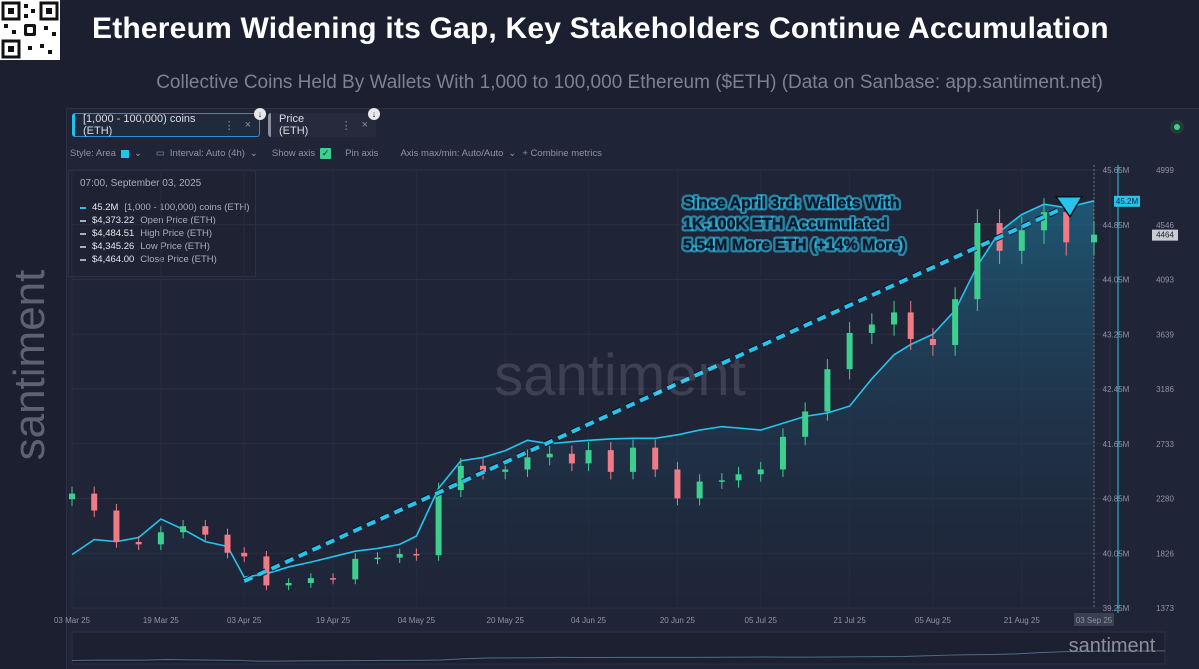  Describe the element at coordinates (678, 620) in the screenshot. I see `x-tick-label: 20 Jun 25` at that location.